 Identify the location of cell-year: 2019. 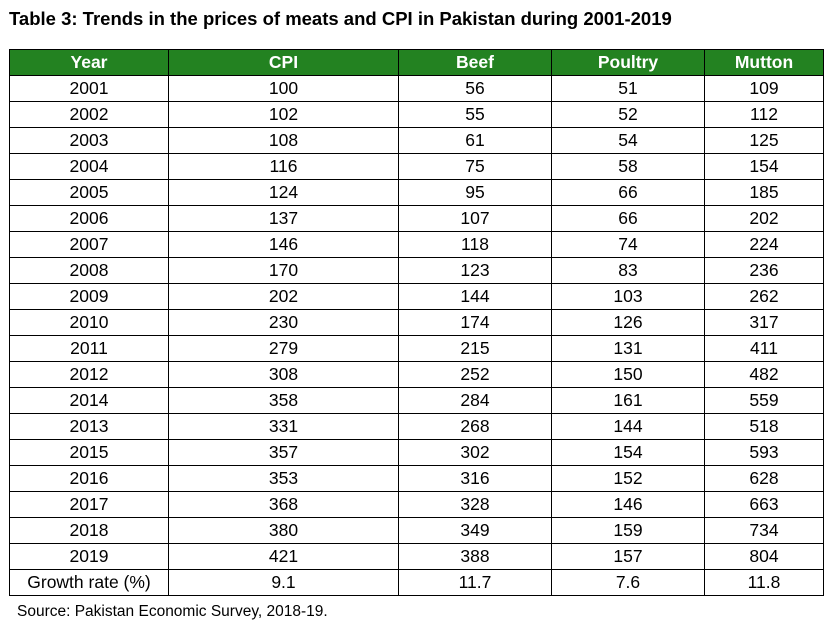
(89, 556).